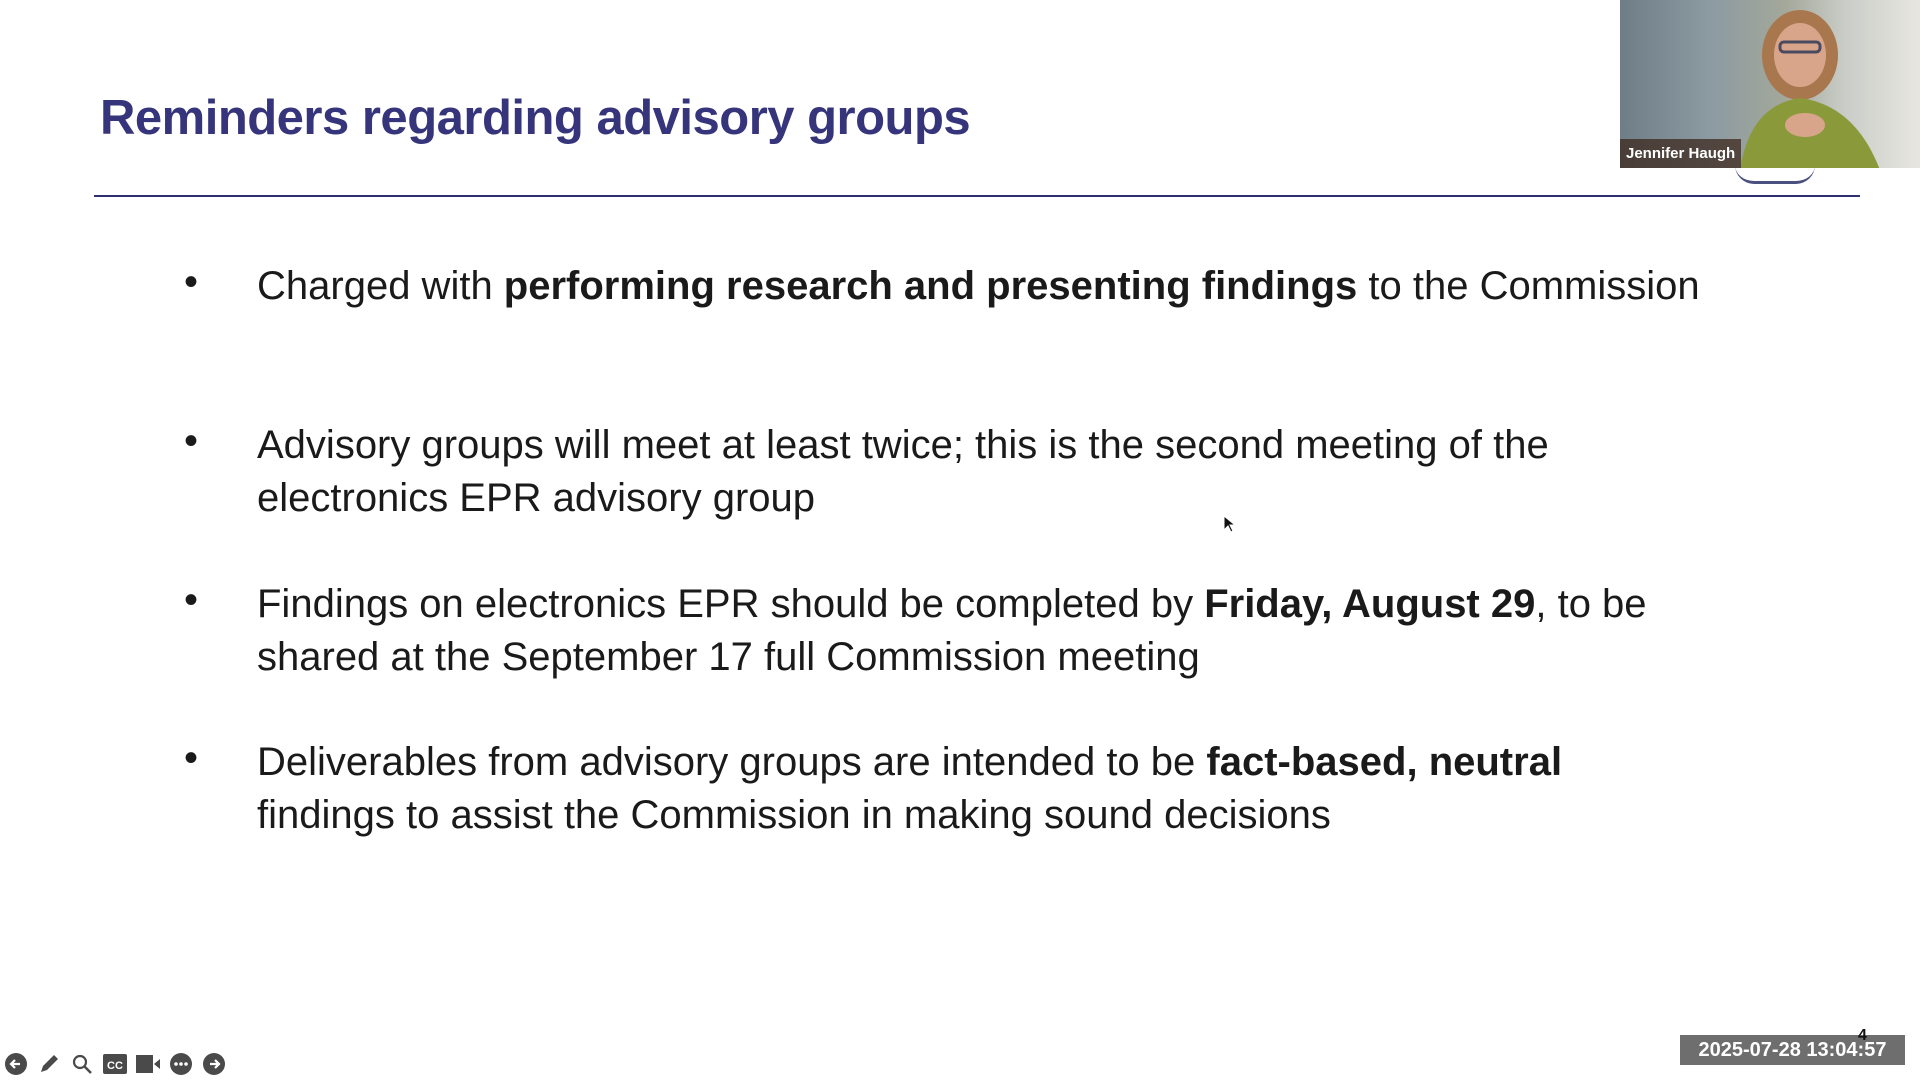 The image size is (1920, 1080). I want to click on more-icon, so click(181, 1064).